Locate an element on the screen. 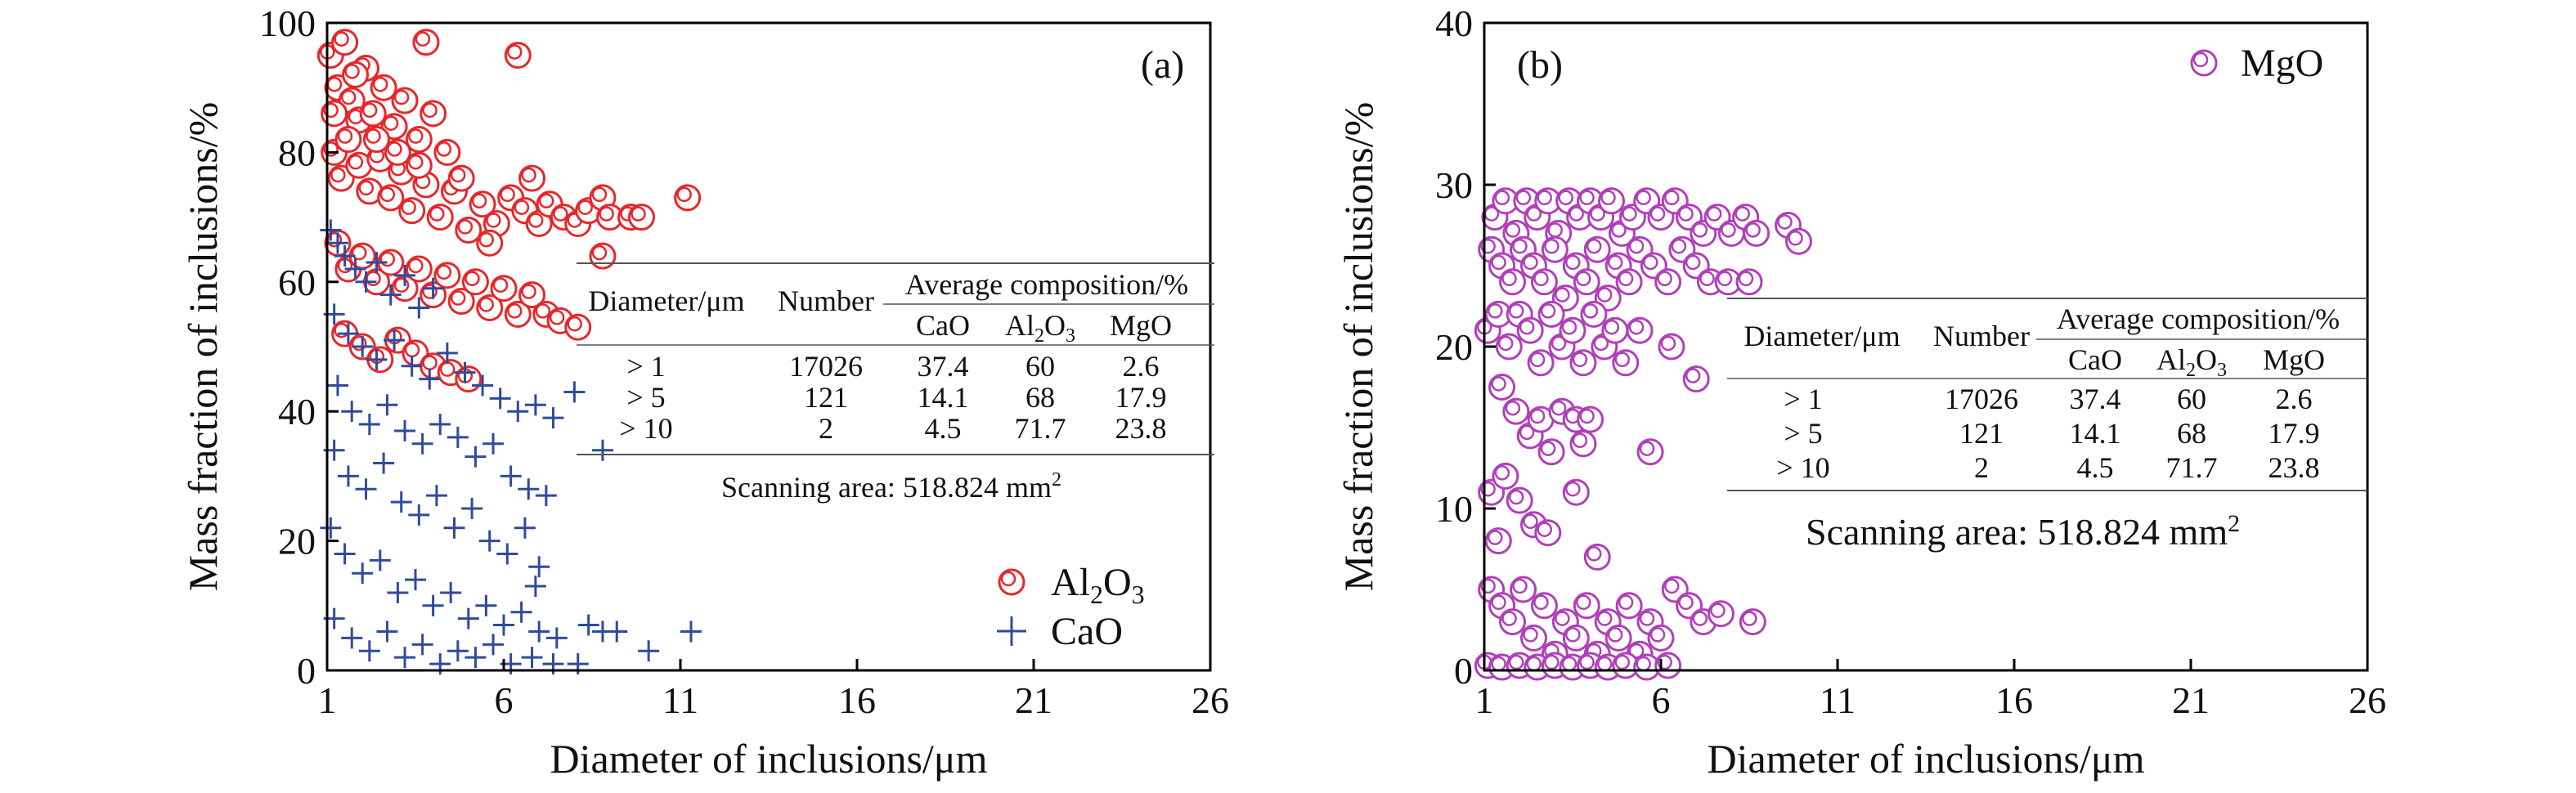 Image resolution: width=2576 pixels, height=793 pixels. panel-a-legend: Al2O3 CaO is located at coordinates (1071, 607).